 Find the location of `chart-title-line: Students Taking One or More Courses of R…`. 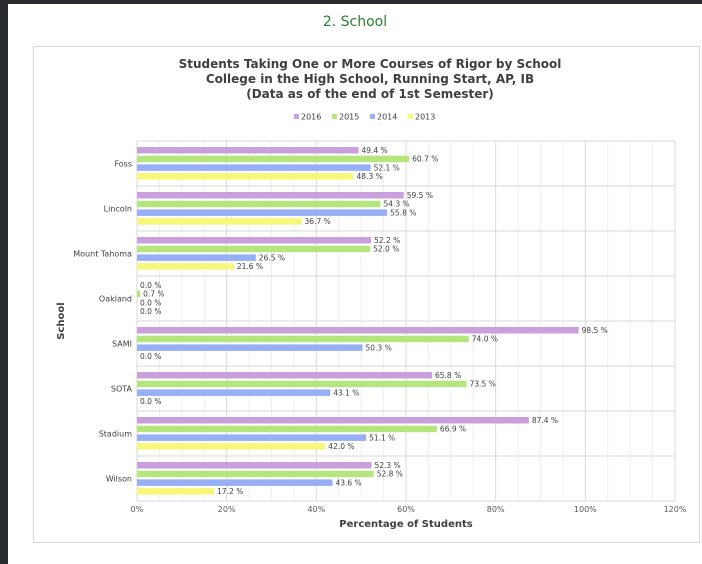

chart-title-line: Students Taking One or More Courses of R… is located at coordinates (370, 64).